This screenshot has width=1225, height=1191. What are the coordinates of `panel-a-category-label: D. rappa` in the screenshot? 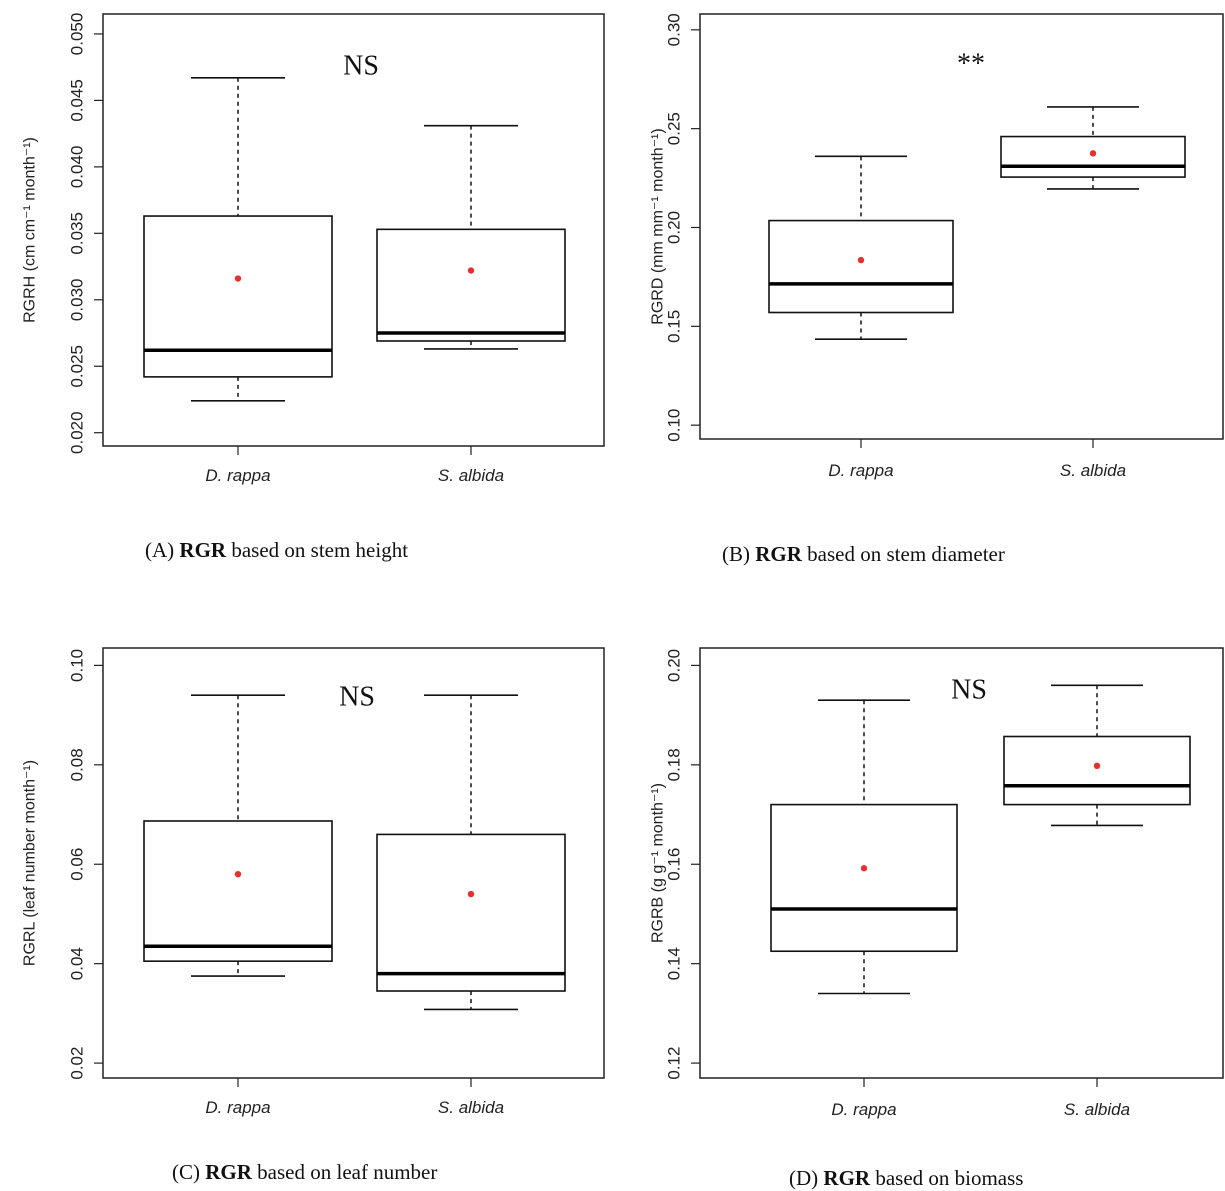 It's located at (237, 475).